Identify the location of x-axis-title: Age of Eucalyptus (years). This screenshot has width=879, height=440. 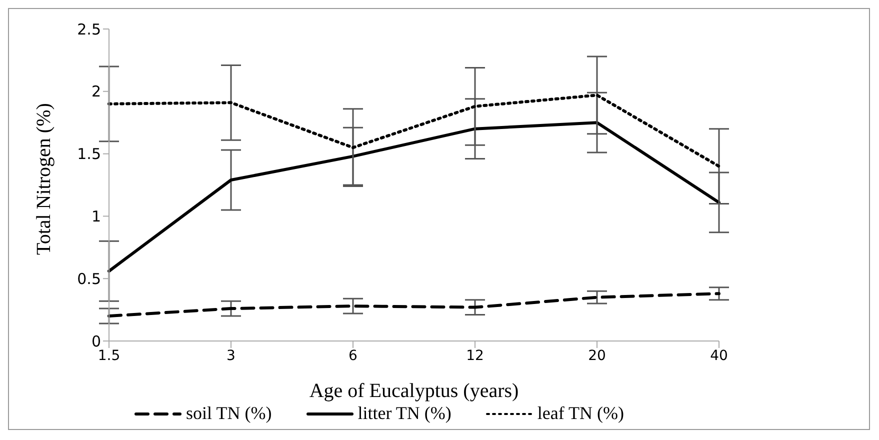
(414, 391).